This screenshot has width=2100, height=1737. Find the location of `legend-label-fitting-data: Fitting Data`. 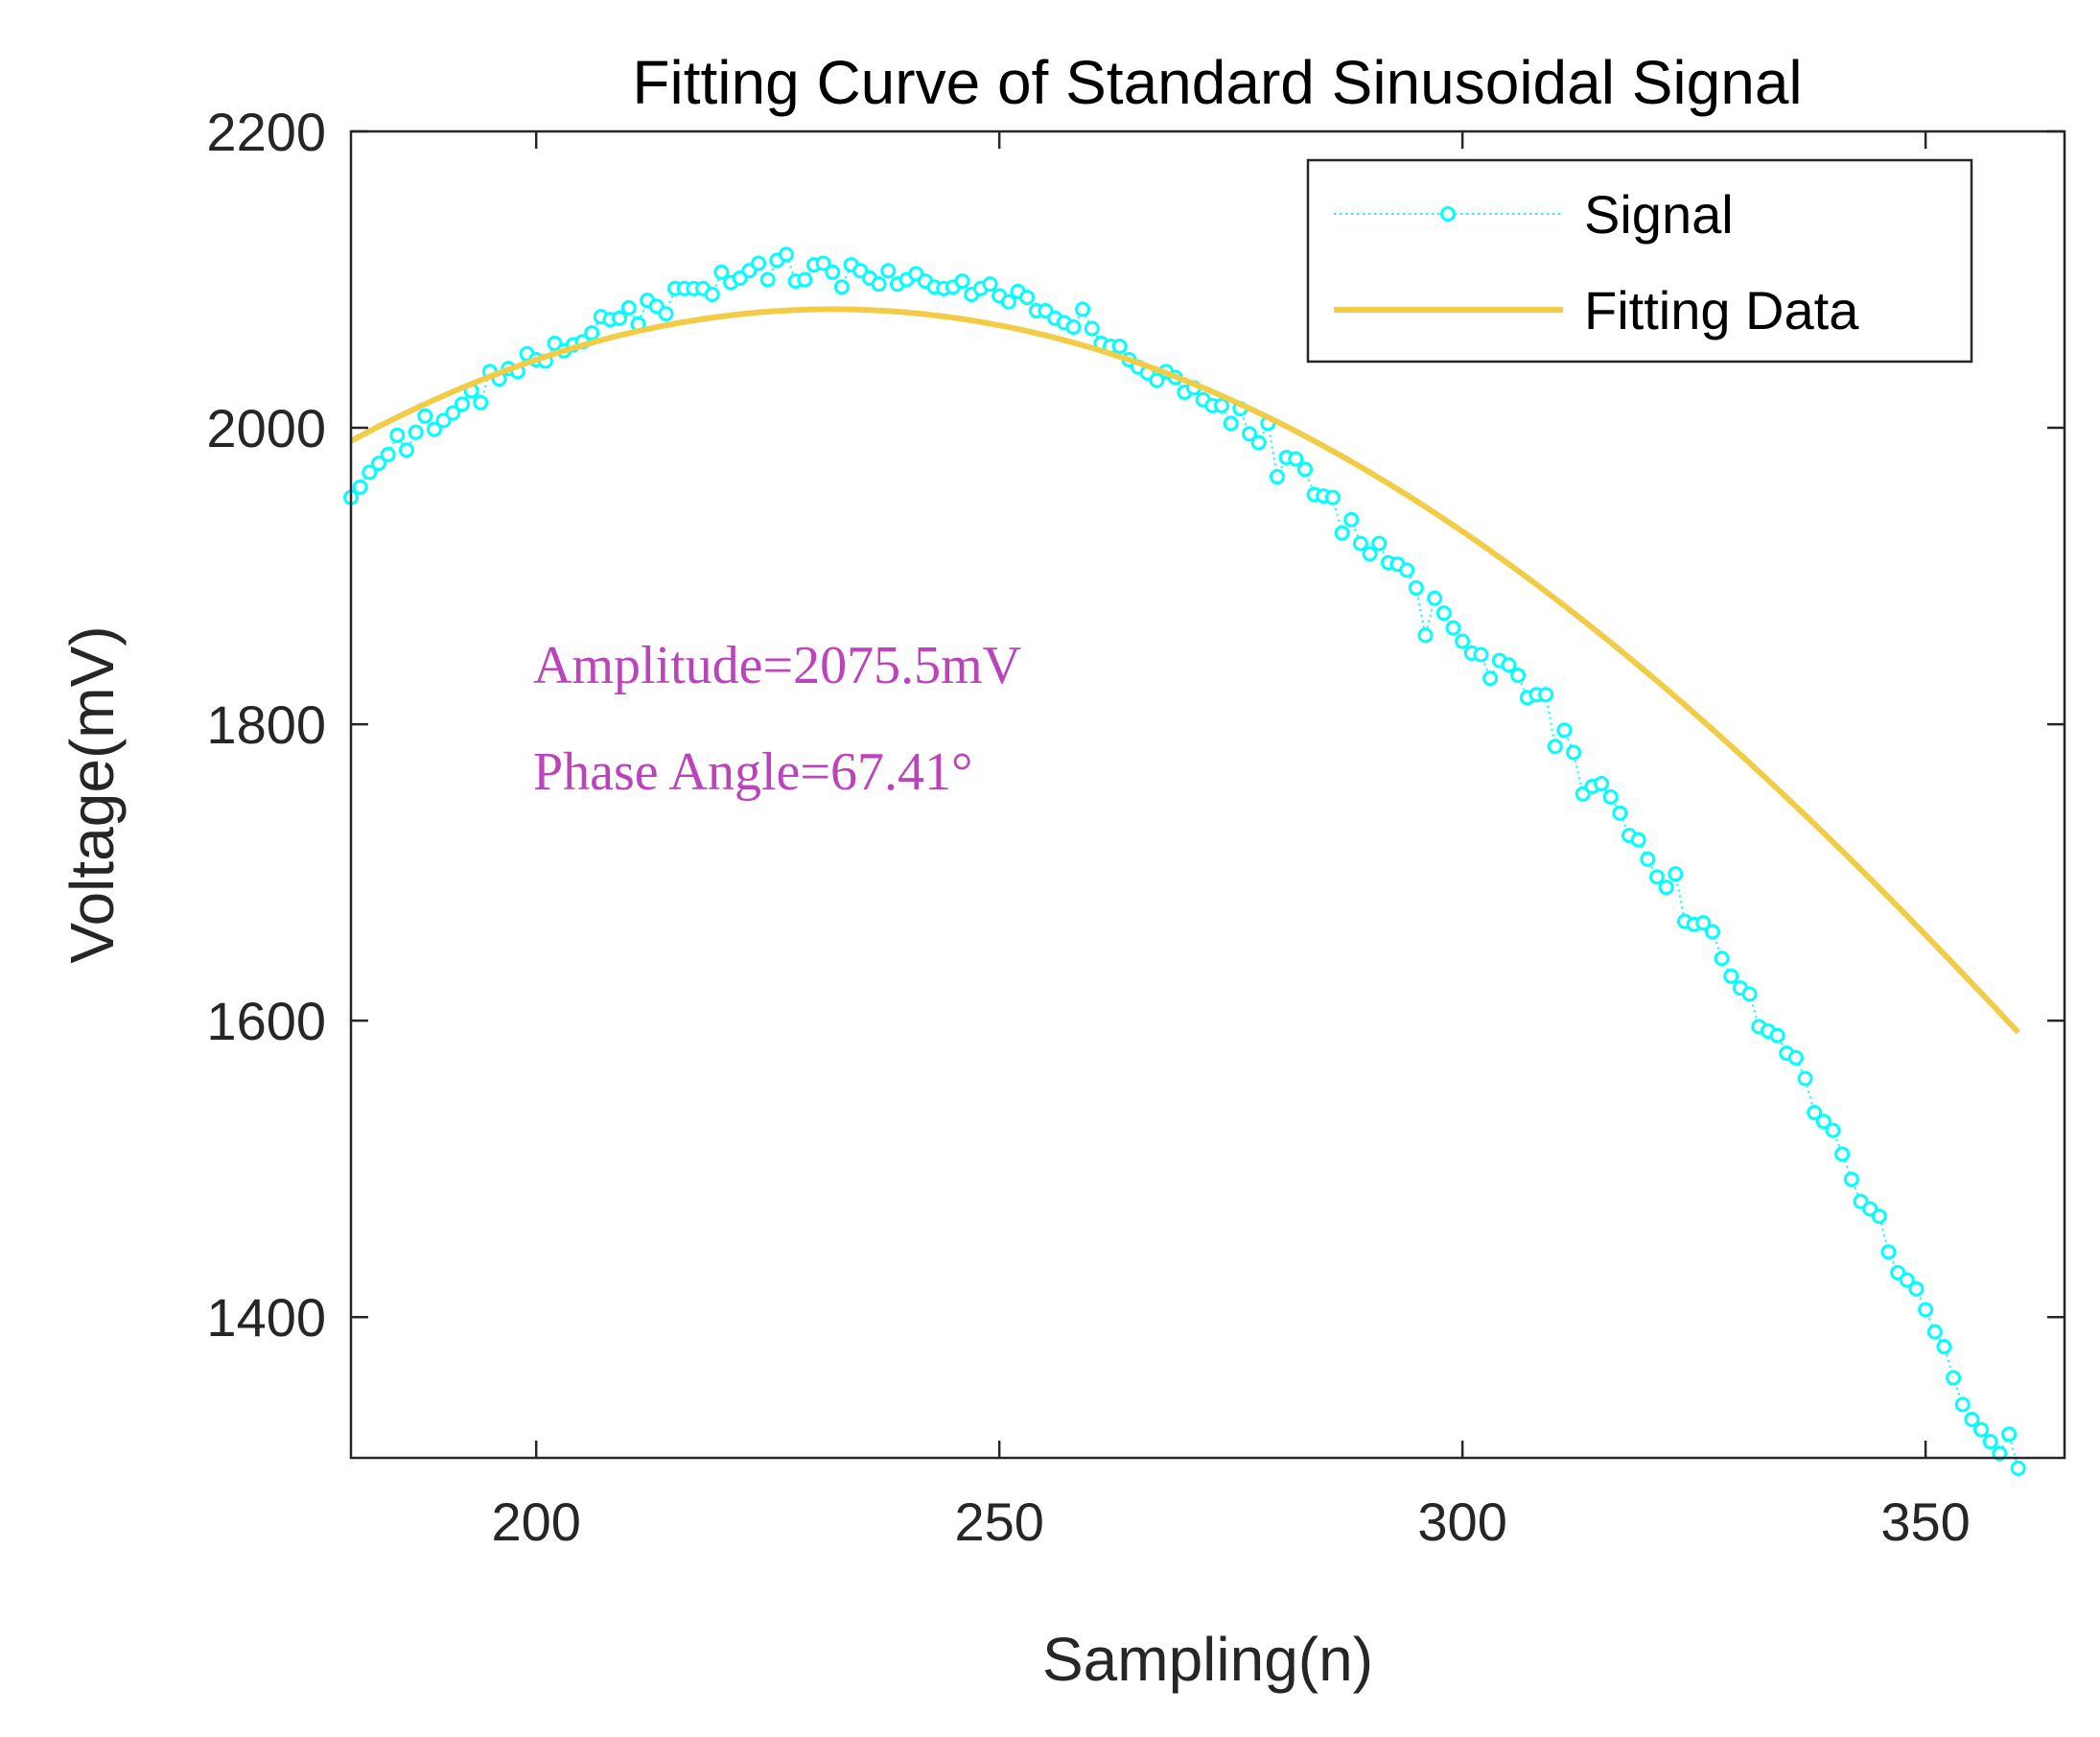

legend-label-fitting-data: Fitting Data is located at coordinates (1721, 310).